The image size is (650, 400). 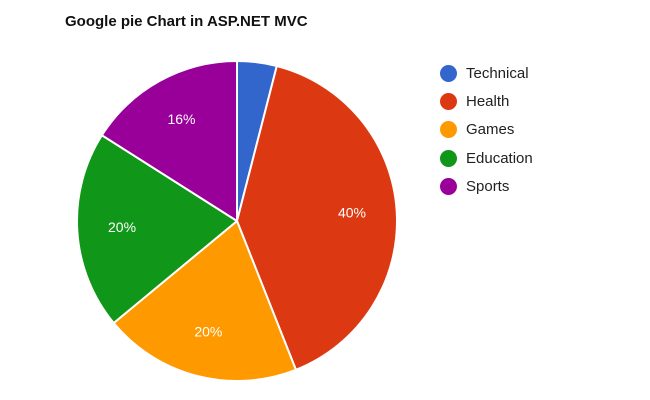 What do you see at coordinates (448, 158) in the screenshot?
I see `legend-swatch-education` at bounding box center [448, 158].